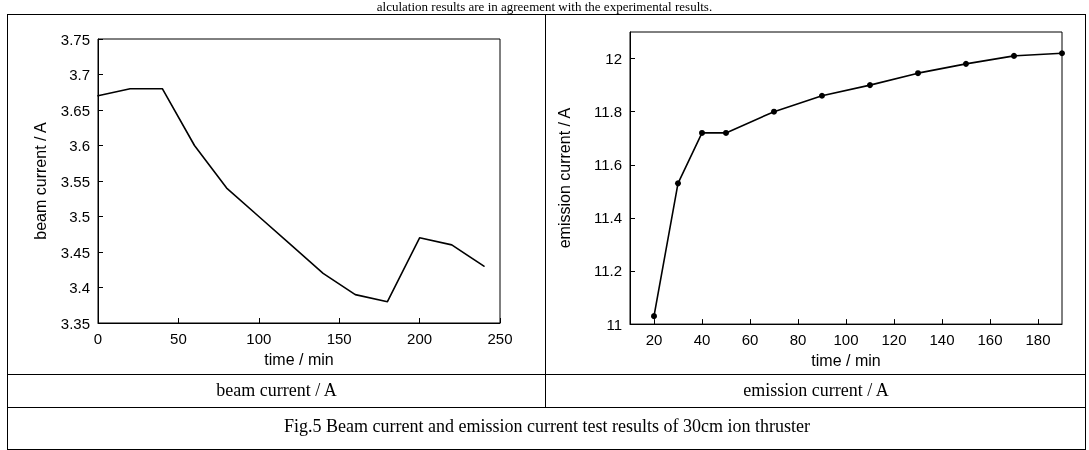 This screenshot has height=450, width=1089. What do you see at coordinates (79, 145) in the screenshot?
I see `y-tick-label: 3.6` at bounding box center [79, 145].